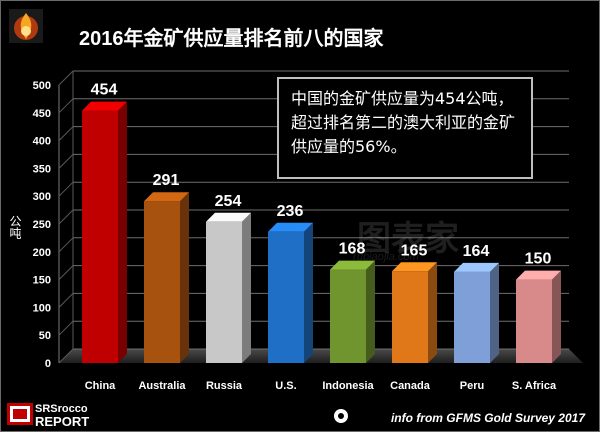 Image resolution: width=600 pixels, height=432 pixels. I want to click on y-axis-ticks: 0 50 100 150 200 250 300 350 400 450 500, so click(42, 225).